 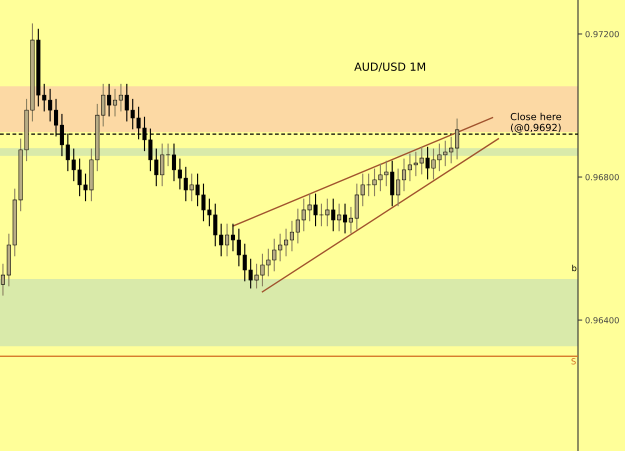 What do you see at coordinates (536, 122) in the screenshot?
I see `ref-line-label: Close here (@0,9692)` at bounding box center [536, 122].